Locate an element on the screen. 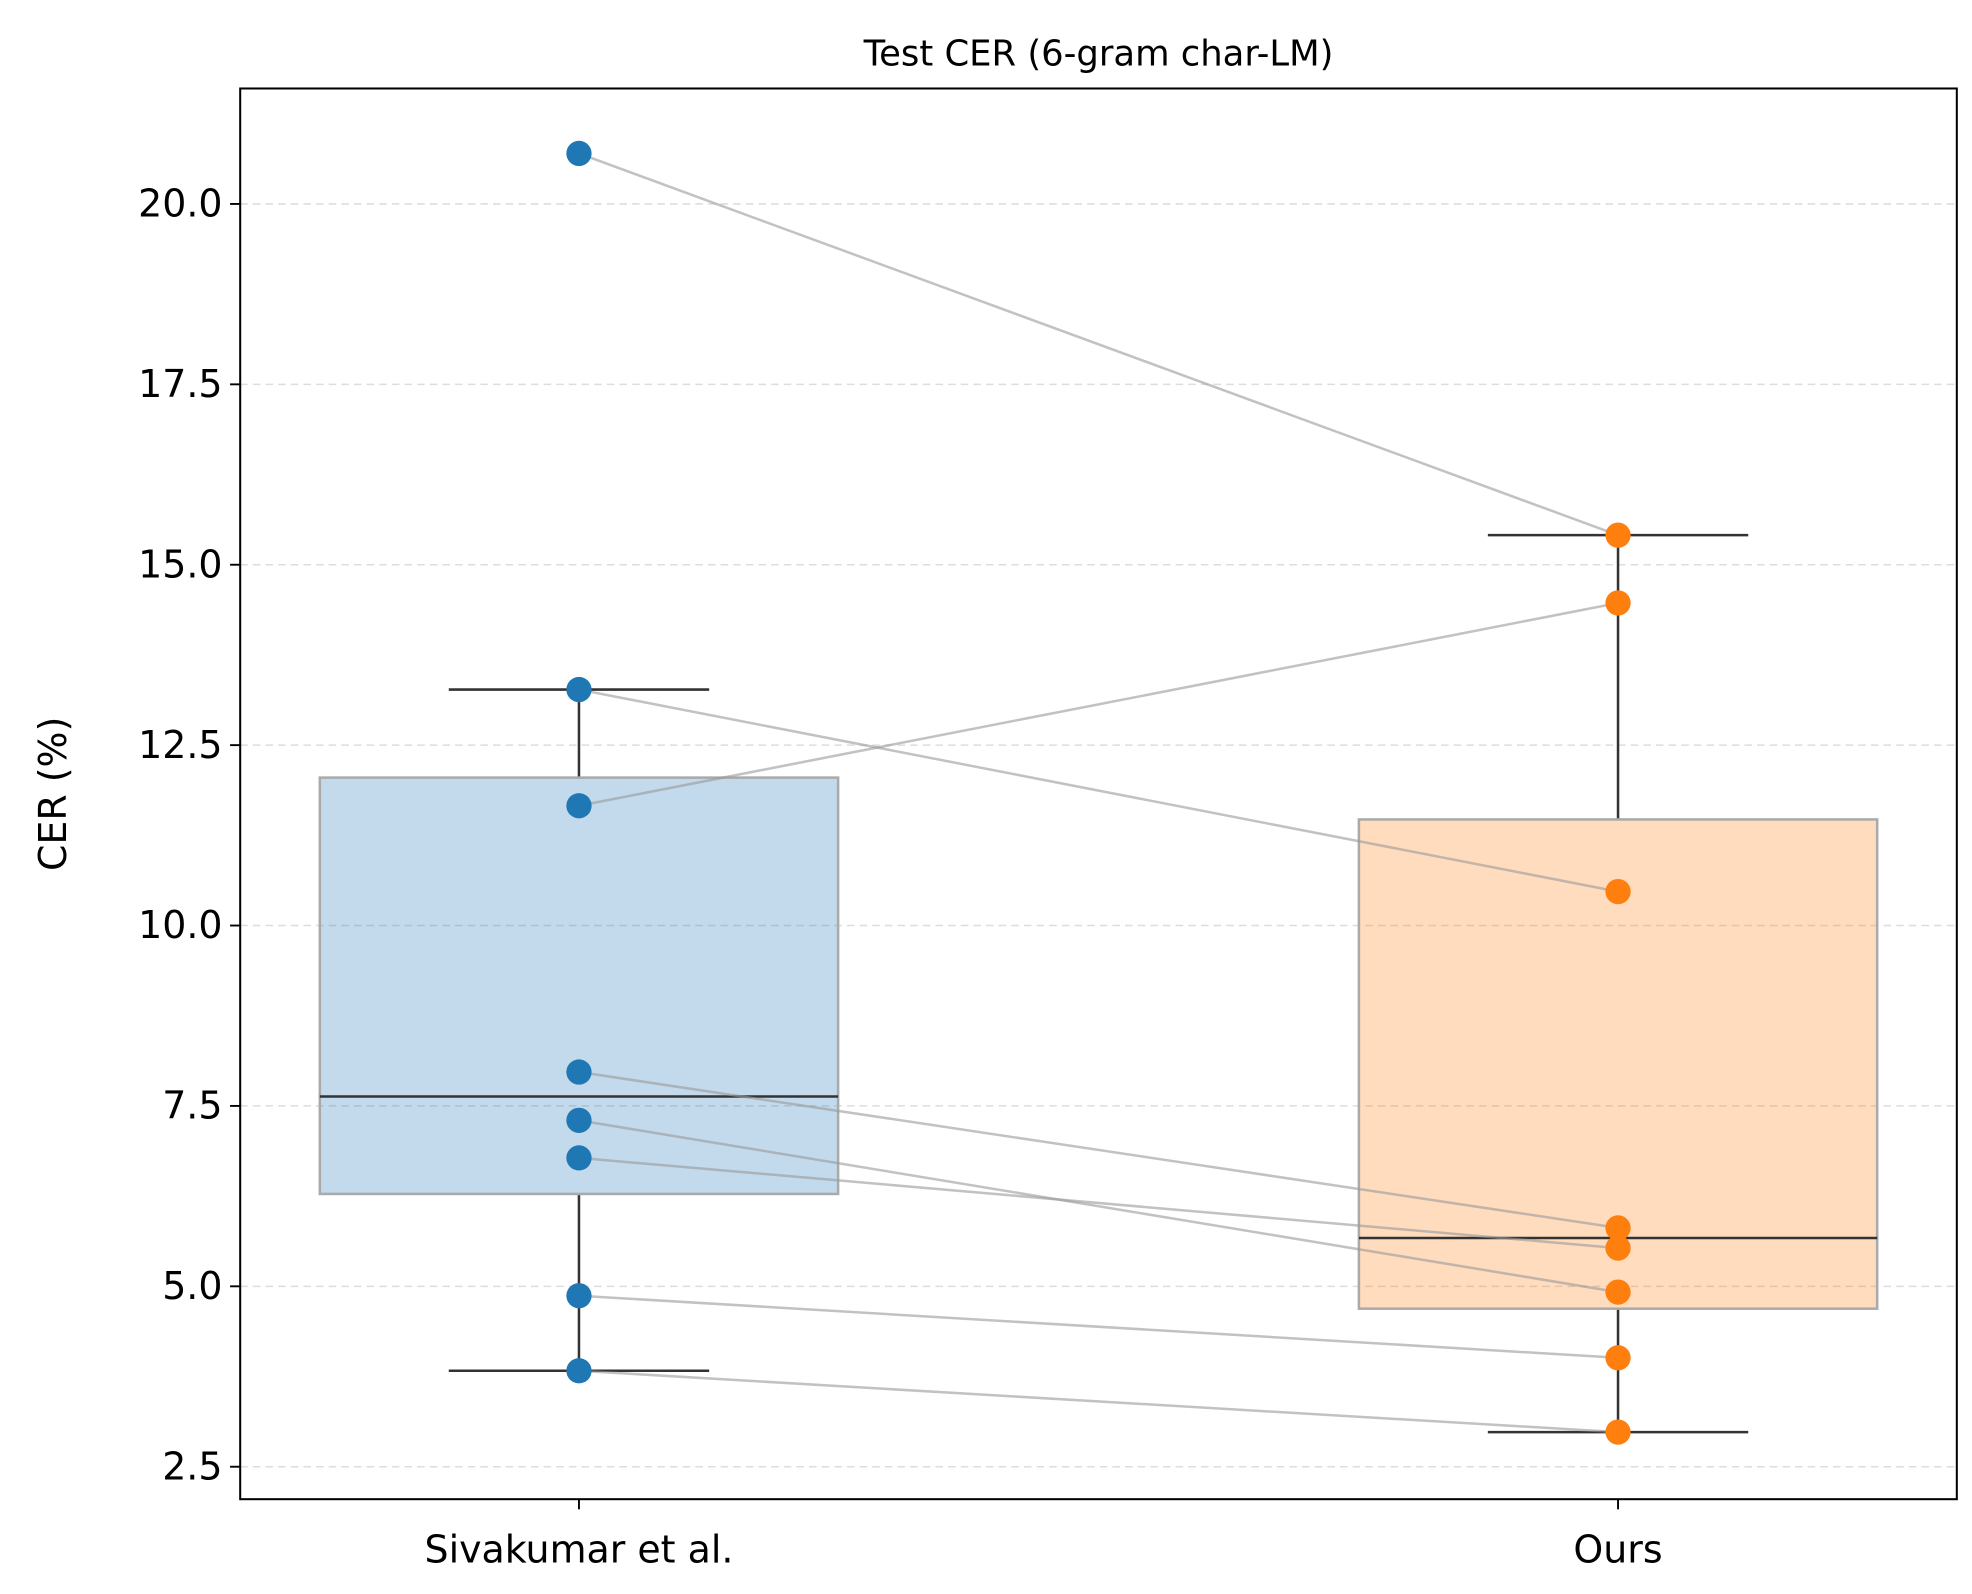 The height and width of the screenshot is (1594, 1972). y-tick-label: 5.0 is located at coordinates (192, 1286).